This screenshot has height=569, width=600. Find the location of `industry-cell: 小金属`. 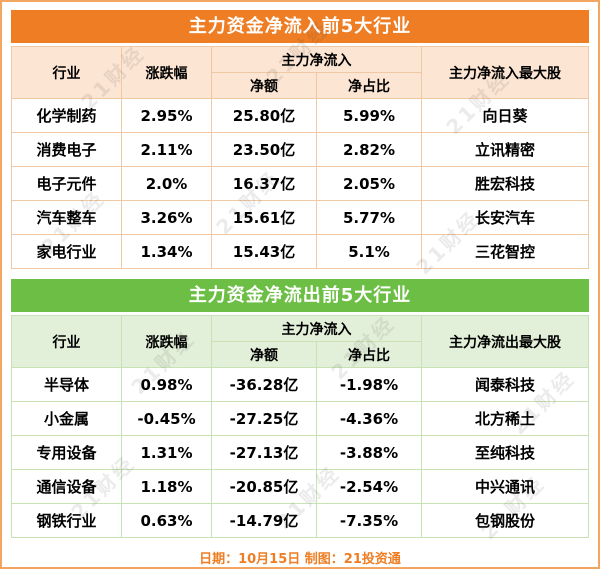

industry-cell: 小金属 is located at coordinates (66, 418).